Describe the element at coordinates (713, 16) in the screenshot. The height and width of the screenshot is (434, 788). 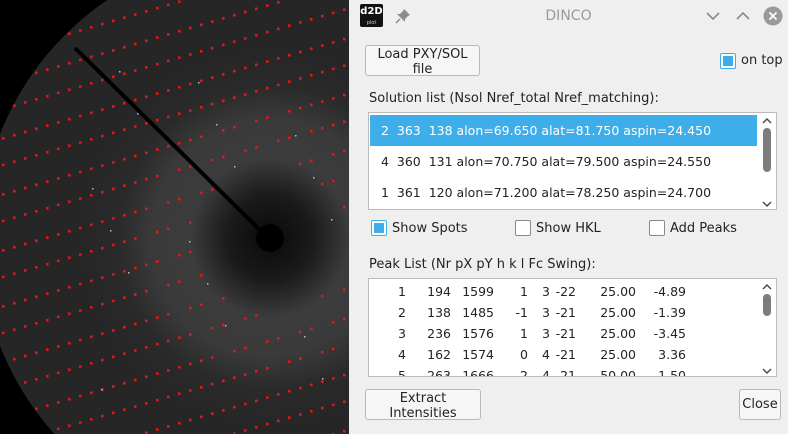
I see `chevron-down-icon` at that location.